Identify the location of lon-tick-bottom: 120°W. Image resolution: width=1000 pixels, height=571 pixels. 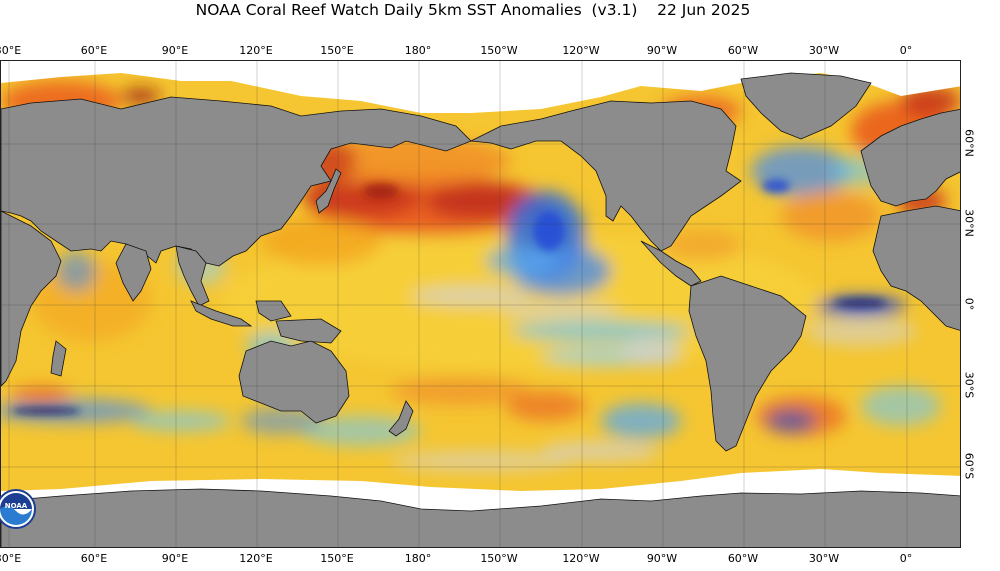
(581, 558).